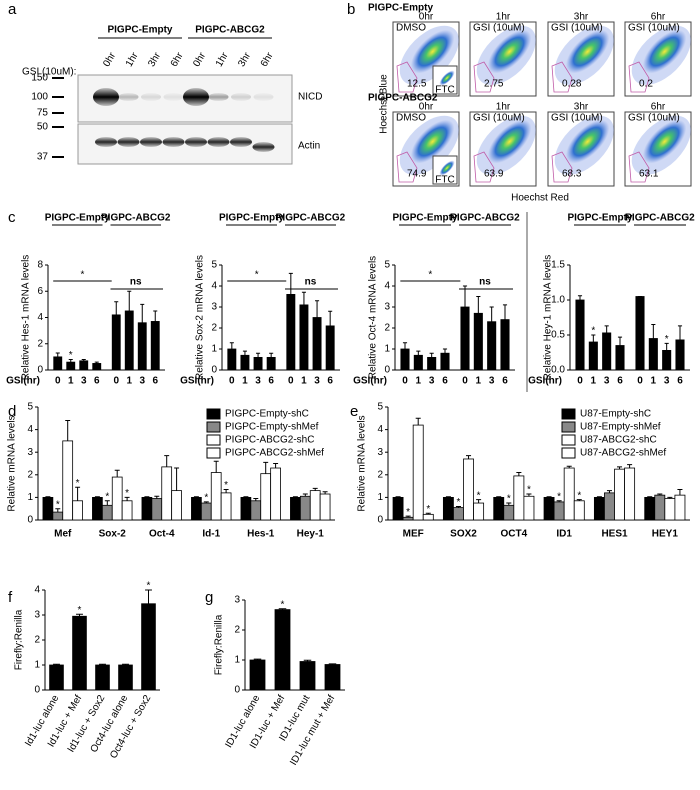 The image size is (700, 790). Describe the element at coordinates (646, 84) in the screenshot. I see `gate-value: 0.2` at that location.